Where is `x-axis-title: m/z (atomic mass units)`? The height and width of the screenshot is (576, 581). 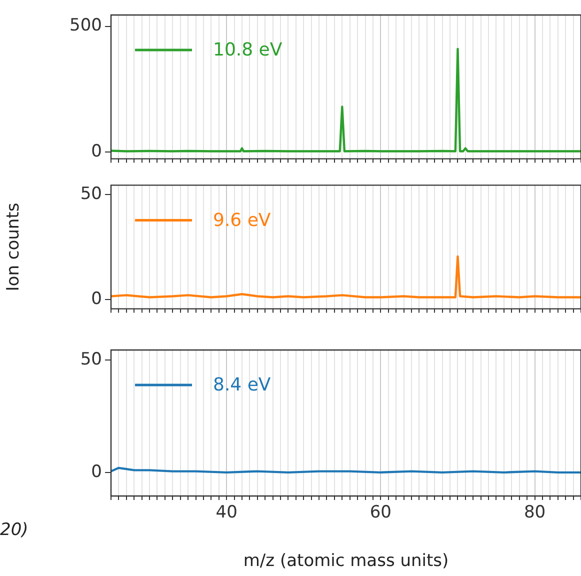
x-axis-title: m/z (atomic mass units) is located at coordinates (346, 561).